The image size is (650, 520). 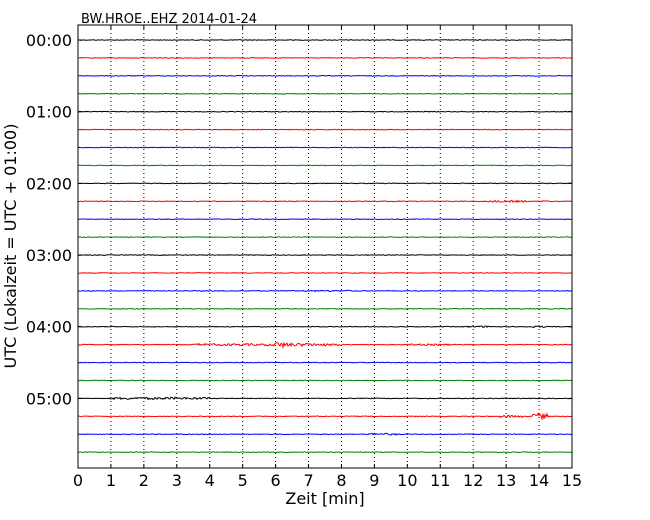 What do you see at coordinates (210, 480) in the screenshot?
I see `x-tick-label: 4` at bounding box center [210, 480].